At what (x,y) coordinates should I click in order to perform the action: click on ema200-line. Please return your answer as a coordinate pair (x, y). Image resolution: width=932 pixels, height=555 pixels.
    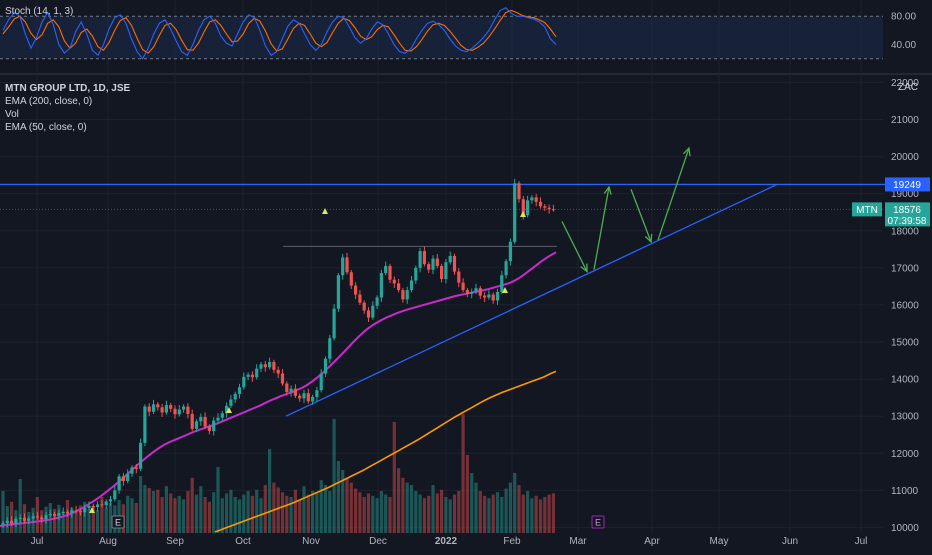
    Looking at the image, I should click on (385, 451).